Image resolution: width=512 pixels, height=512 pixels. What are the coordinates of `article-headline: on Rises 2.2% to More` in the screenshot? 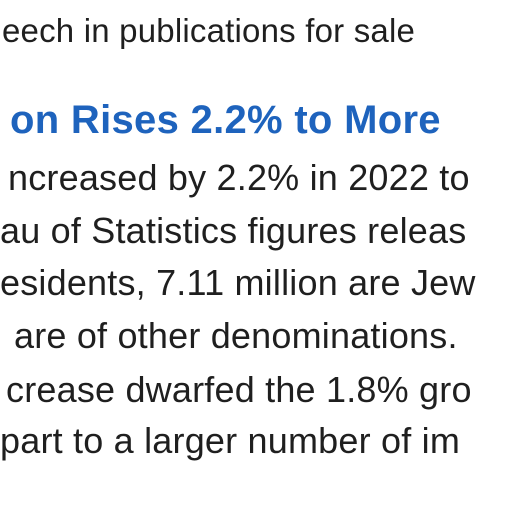 It's located at (225, 120).